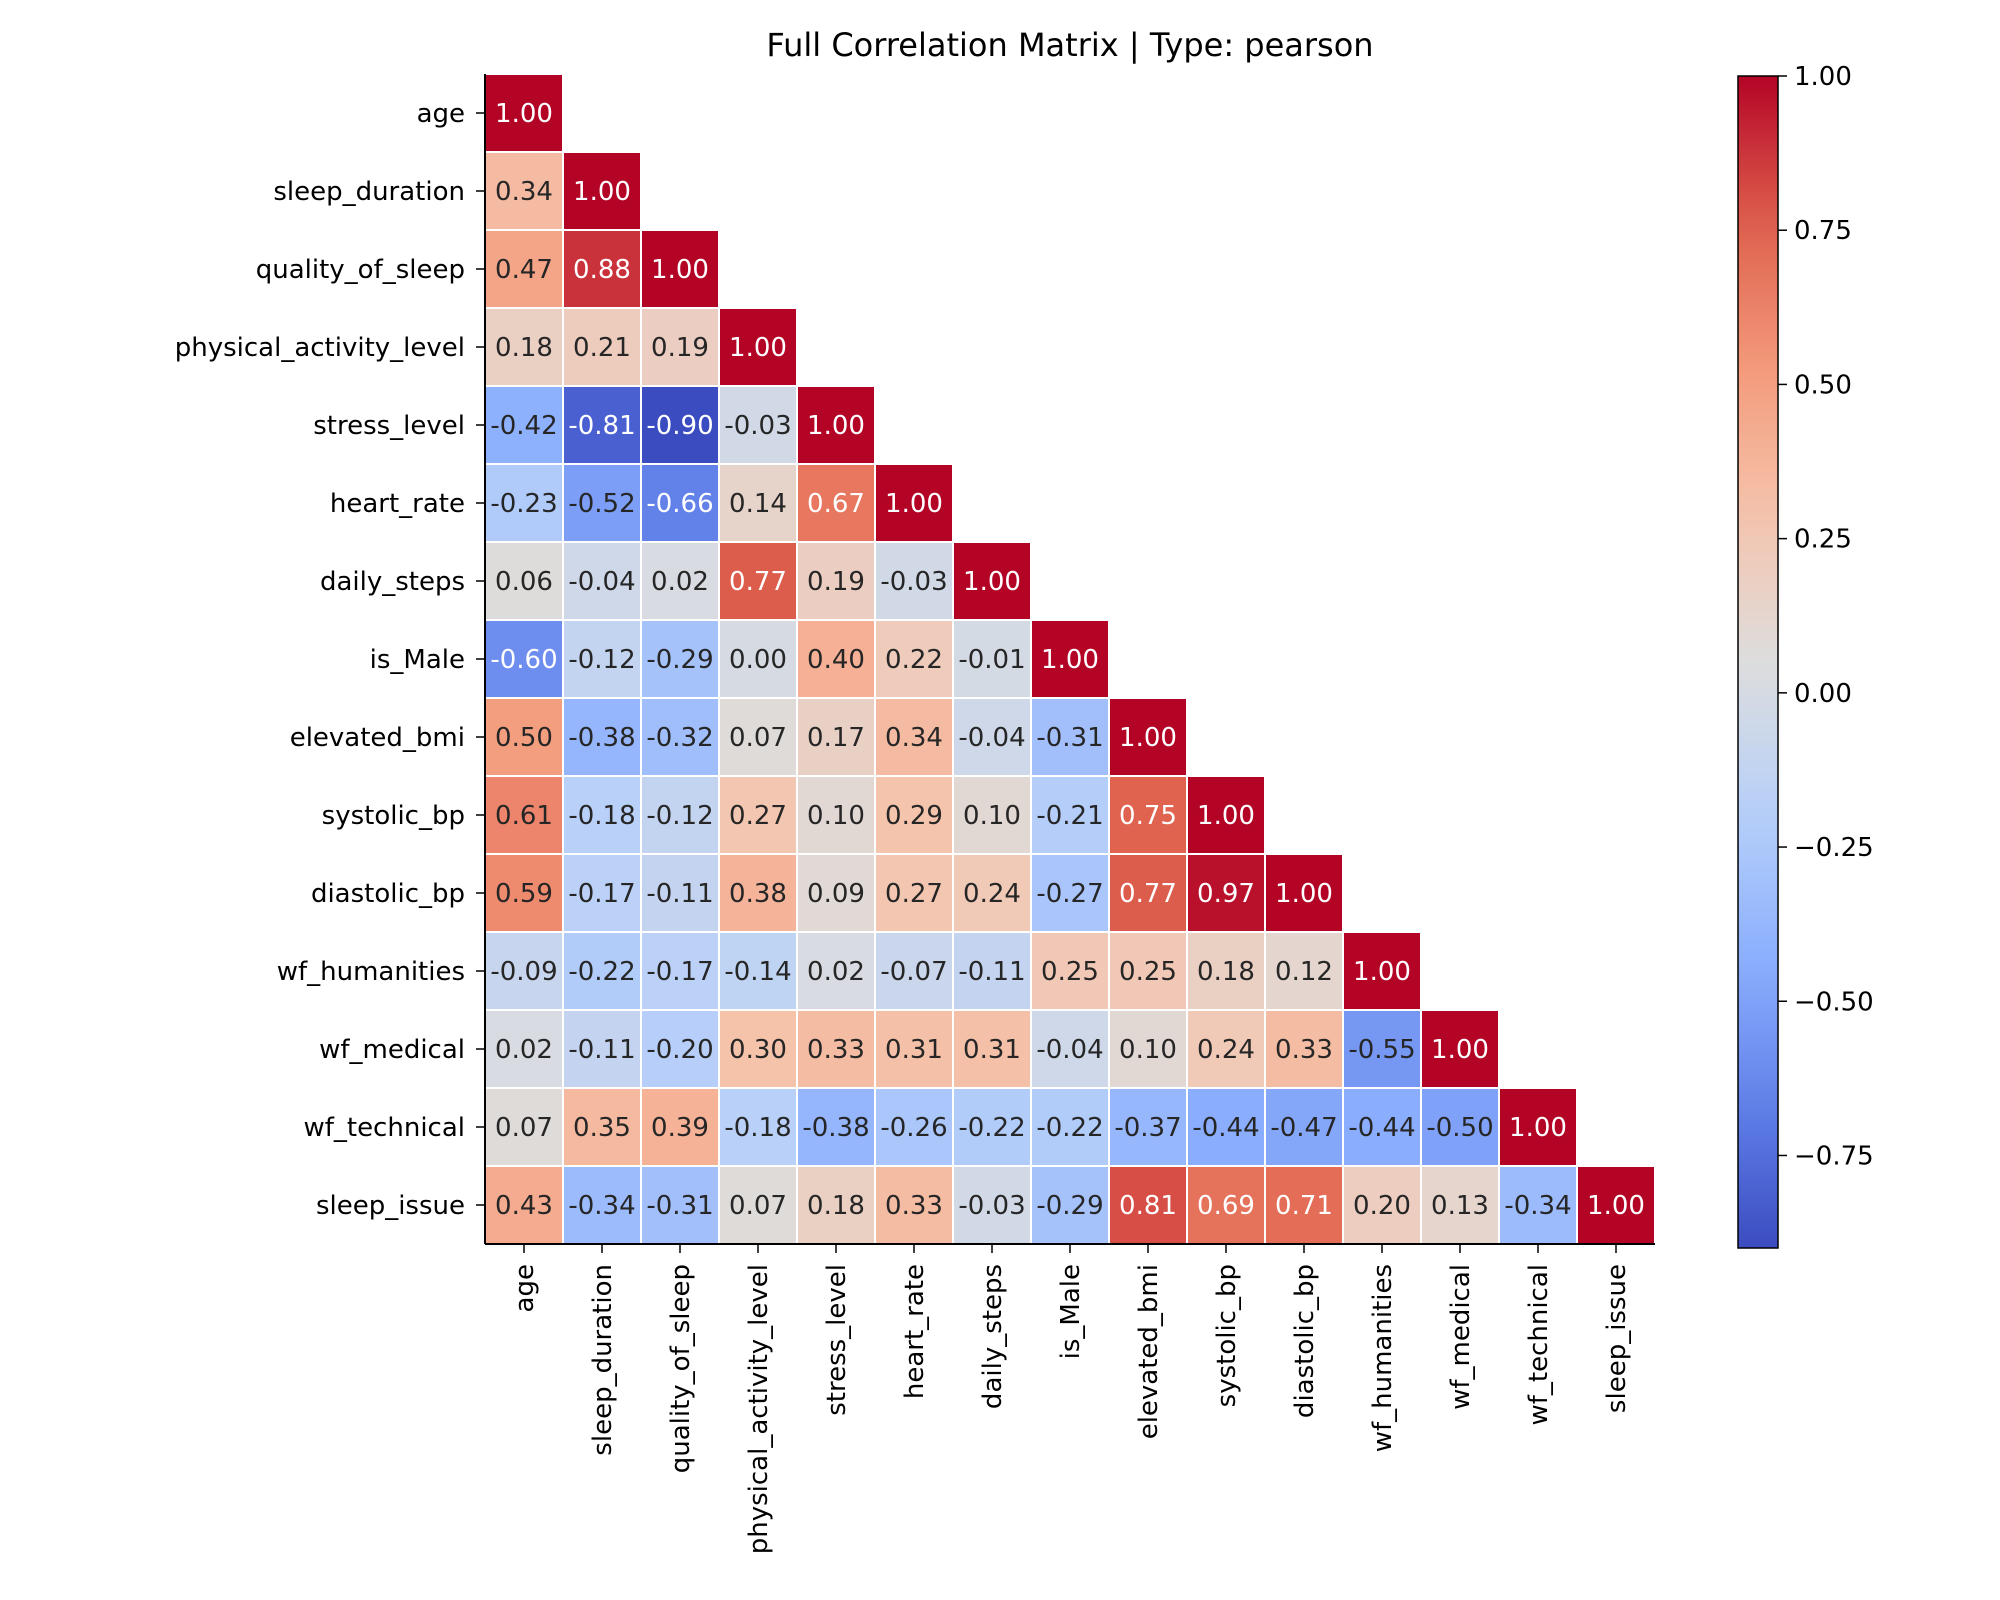 This screenshot has height=1600, width=2000. What do you see at coordinates (914, 893) in the screenshot?
I see `heatmap-cell-diastolic_bp-heart_rate` at bounding box center [914, 893].